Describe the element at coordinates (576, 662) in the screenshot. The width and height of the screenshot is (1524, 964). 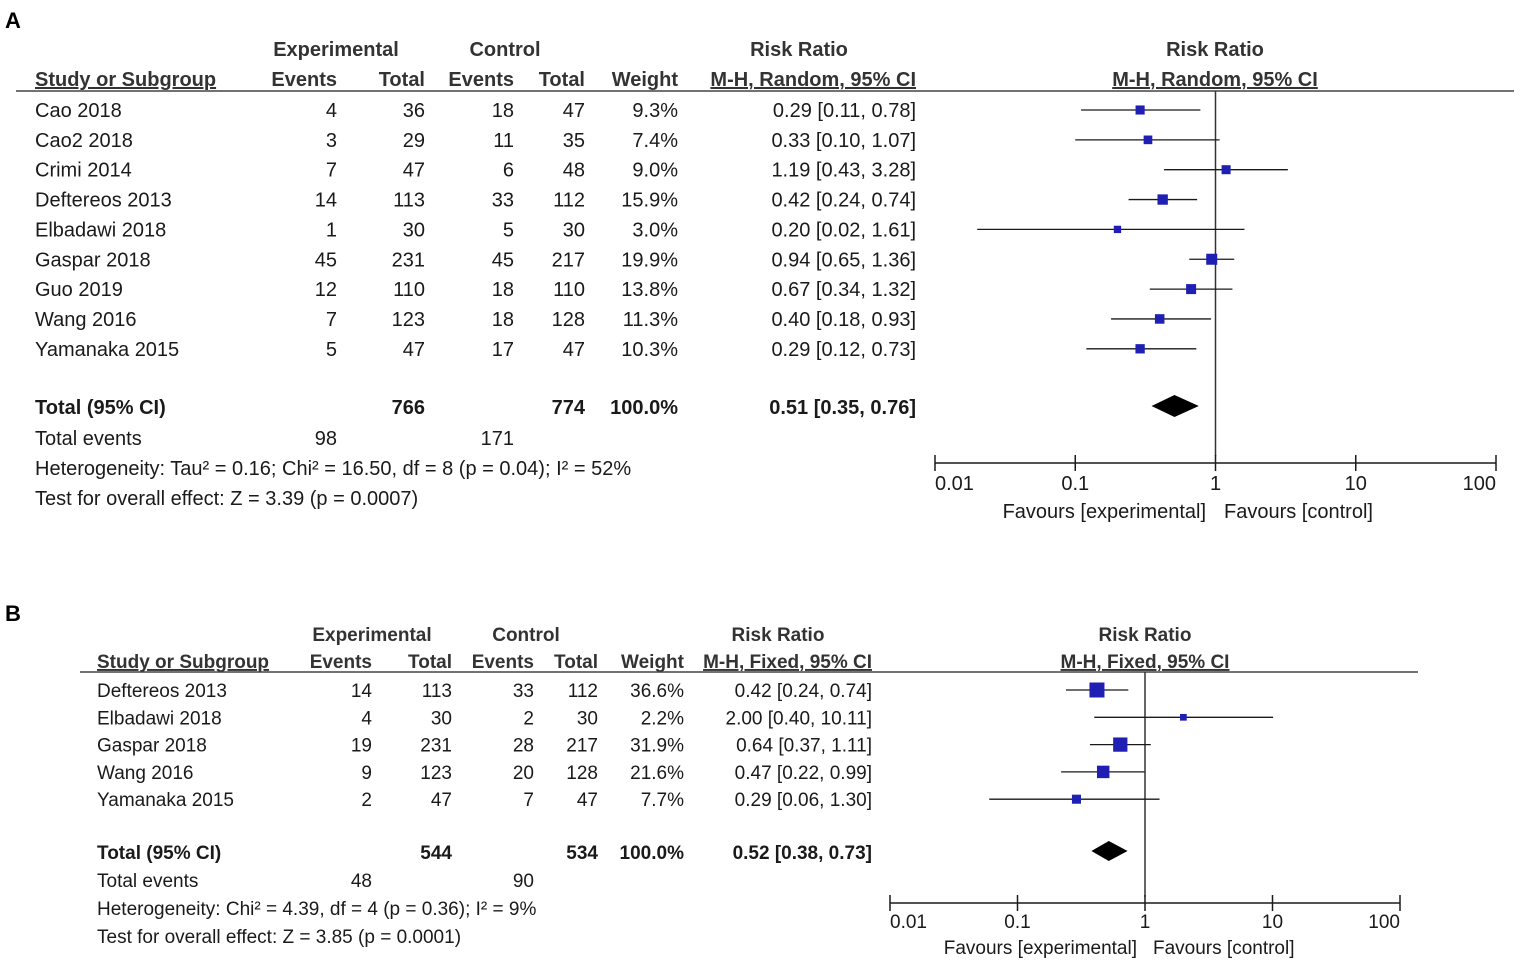
I see `panel-b-header-ctrl-total: Total` at that location.